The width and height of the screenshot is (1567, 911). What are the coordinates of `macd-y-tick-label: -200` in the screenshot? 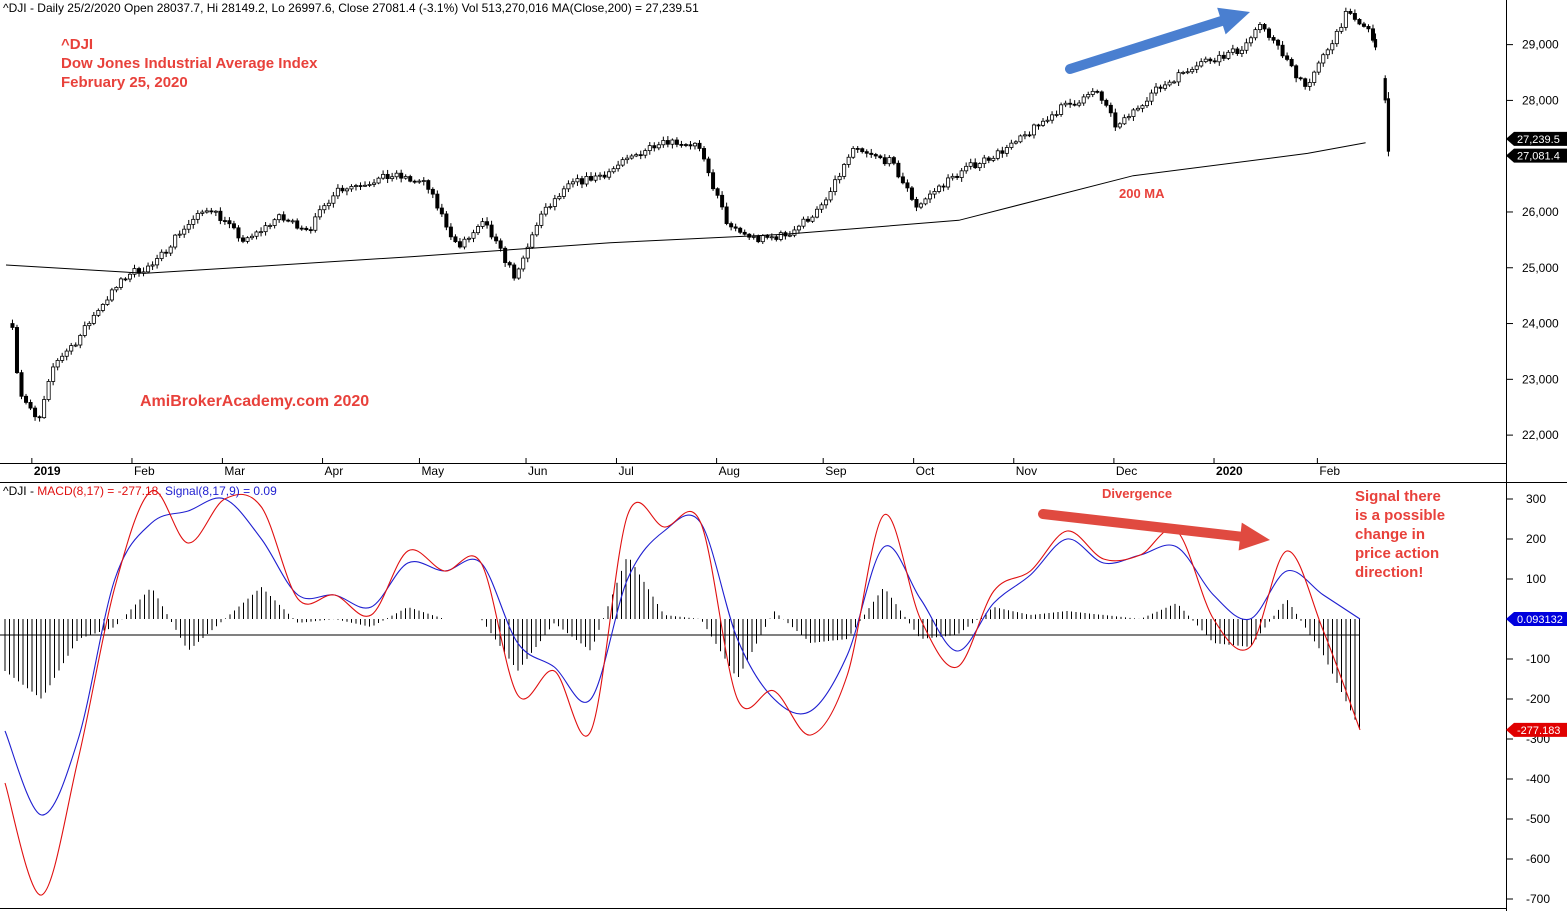 It's located at (1538, 699).